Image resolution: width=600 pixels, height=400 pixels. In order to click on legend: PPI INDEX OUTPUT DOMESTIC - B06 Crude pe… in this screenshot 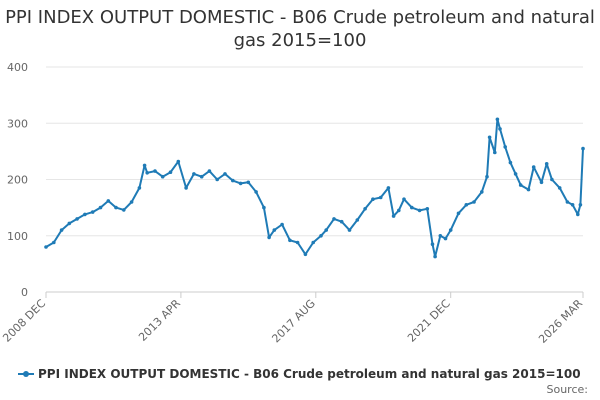, I will do `click(299, 374)`.